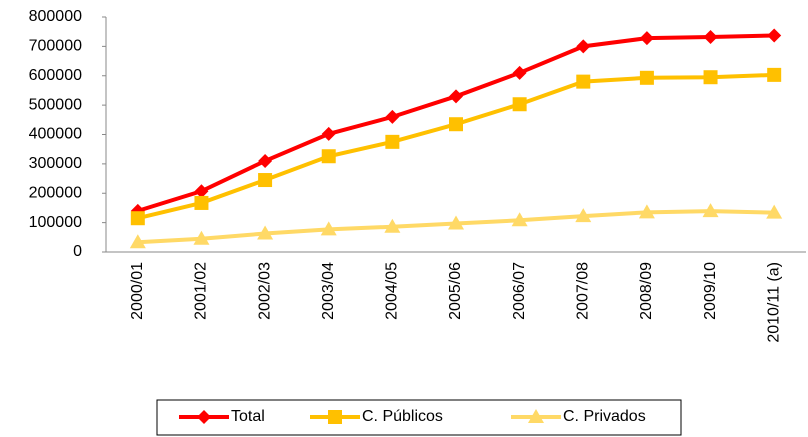  I want to click on legend-label: C. Privados, so click(604, 416).